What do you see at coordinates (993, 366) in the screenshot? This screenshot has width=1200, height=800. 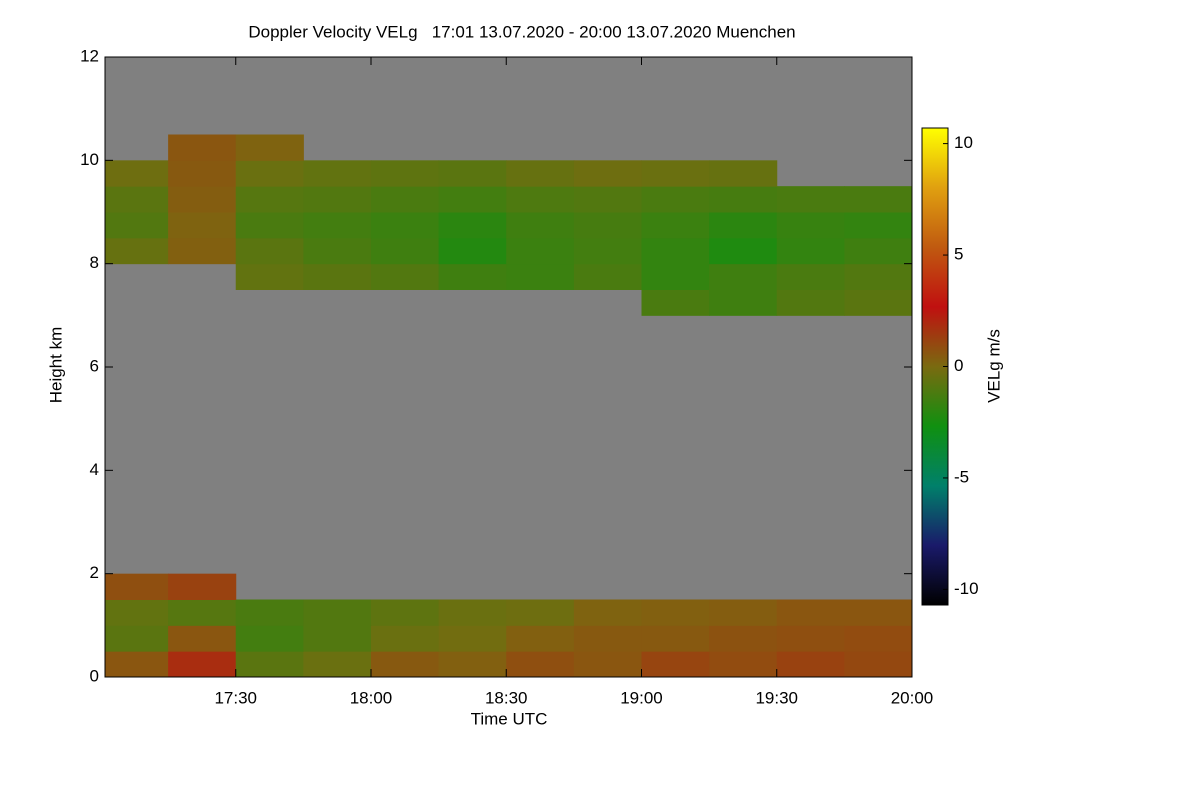 I see `colorbar-label: VELg m/s` at bounding box center [993, 366].